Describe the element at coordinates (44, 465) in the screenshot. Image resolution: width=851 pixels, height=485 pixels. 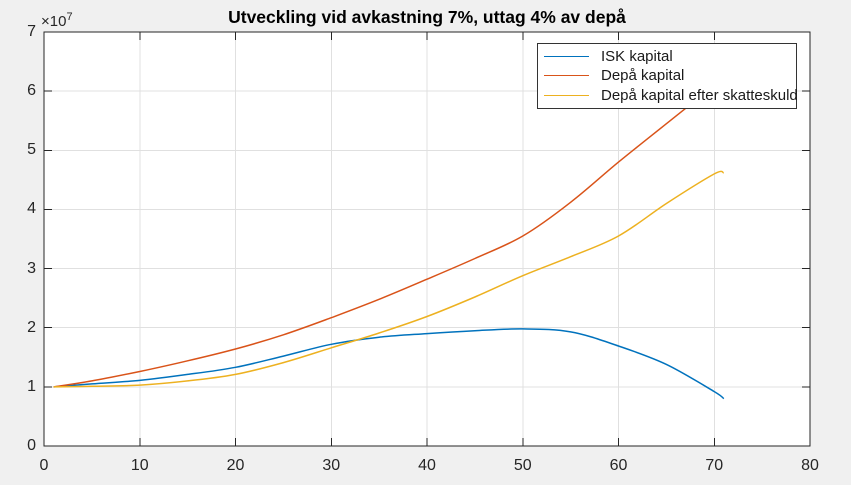
I see `x-tick-label: 0` at that location.